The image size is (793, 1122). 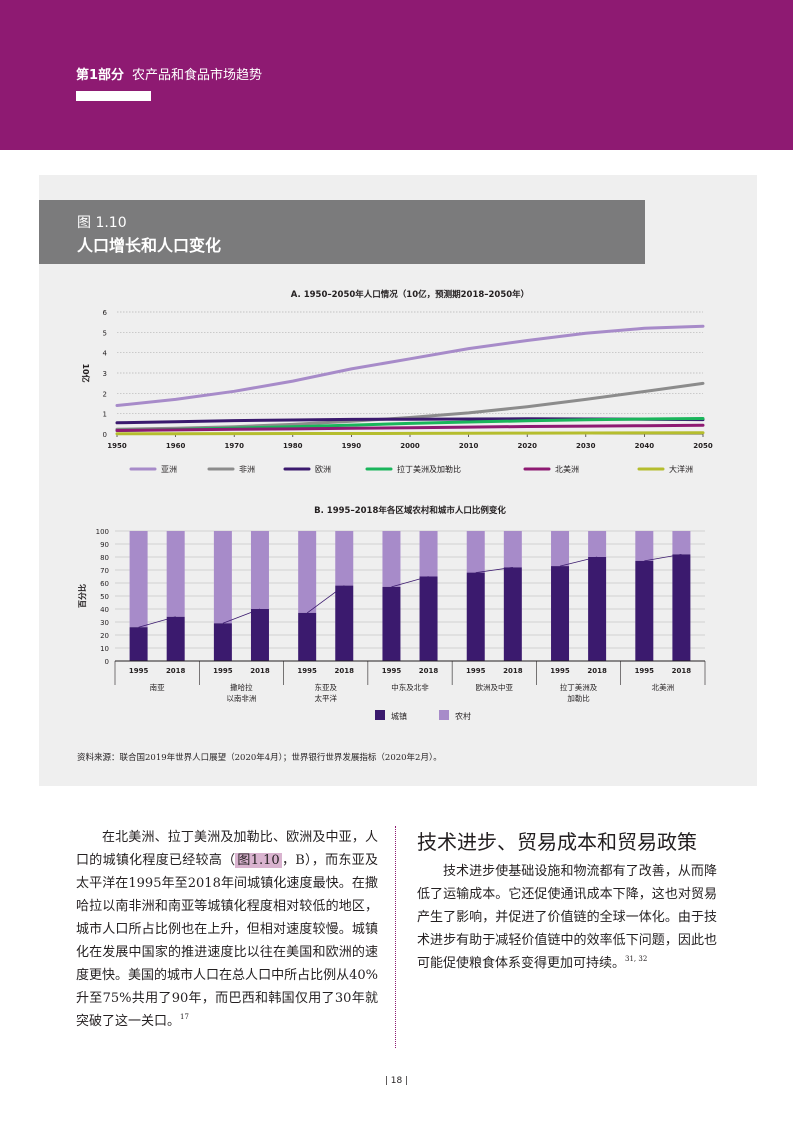 I want to click on legend-label-非洲: 非洲, so click(x=247, y=469).